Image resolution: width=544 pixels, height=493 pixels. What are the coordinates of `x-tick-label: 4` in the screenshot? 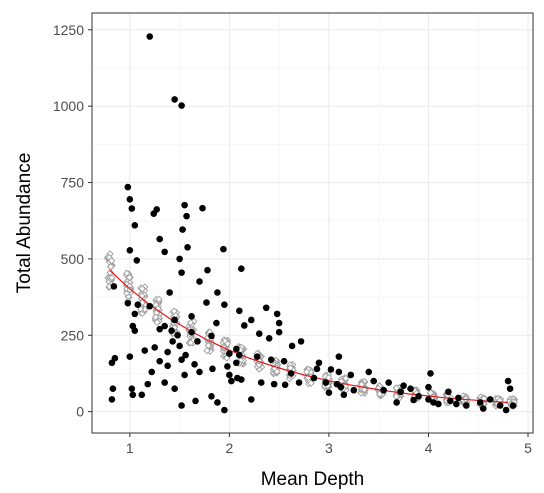 It's located at (429, 448).